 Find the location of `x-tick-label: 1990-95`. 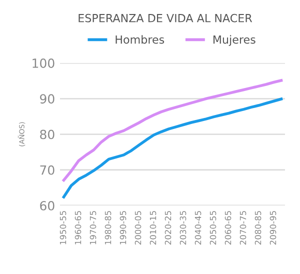

x-tick-label: 1990-95 is located at coordinates (123, 227).